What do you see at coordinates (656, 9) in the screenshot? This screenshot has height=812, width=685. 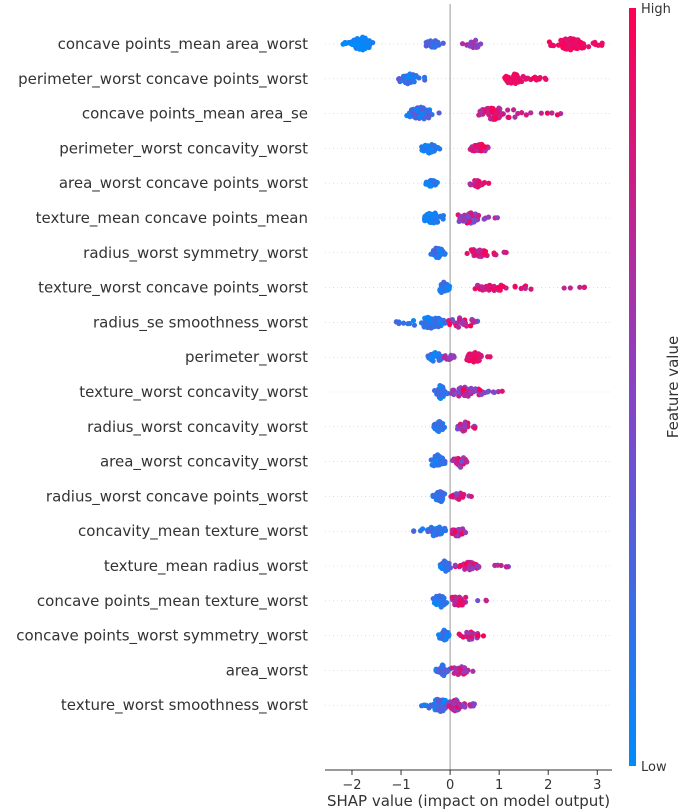 I see `colorbar-high-label: High` at bounding box center [656, 9].